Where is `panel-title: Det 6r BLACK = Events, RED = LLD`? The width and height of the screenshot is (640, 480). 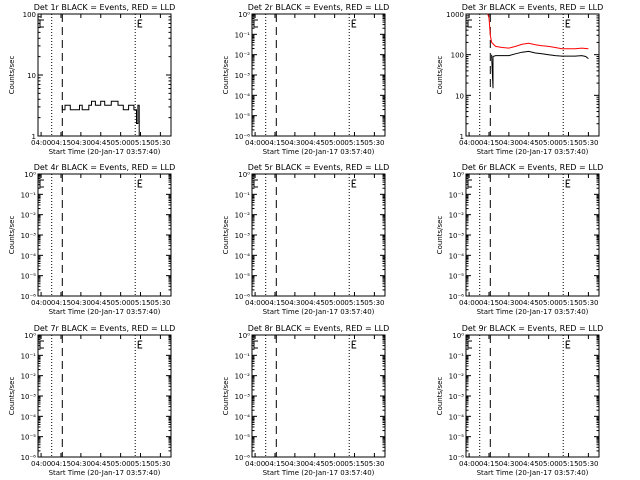
panel-title: Det 6r BLACK = Events, RED = LLD is located at coordinates (533, 167).